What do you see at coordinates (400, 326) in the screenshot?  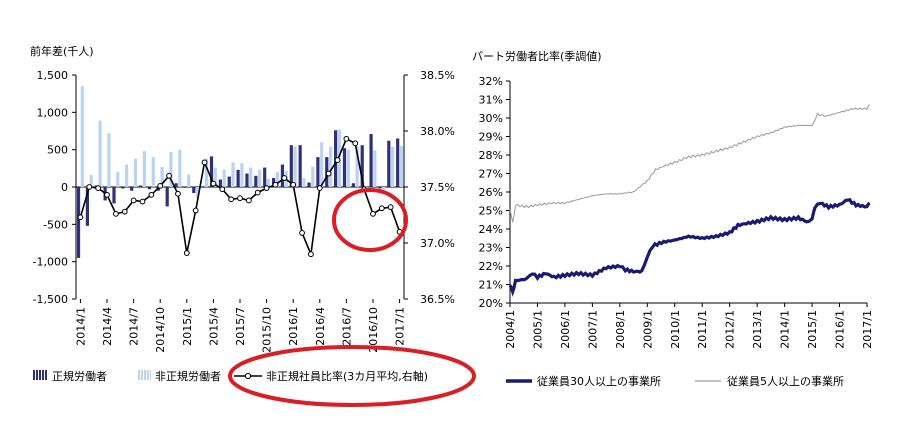 I see `x-tick-label: 2017/1` at bounding box center [400, 326].